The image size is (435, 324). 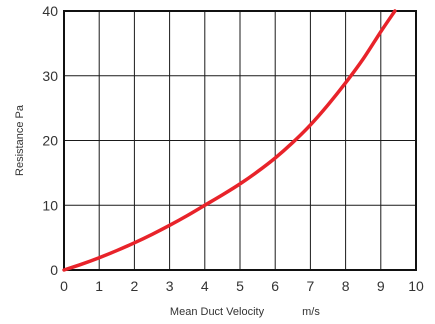 I want to click on y-axis-ticks: 0 10 20 30 40, so click(x=50, y=140).